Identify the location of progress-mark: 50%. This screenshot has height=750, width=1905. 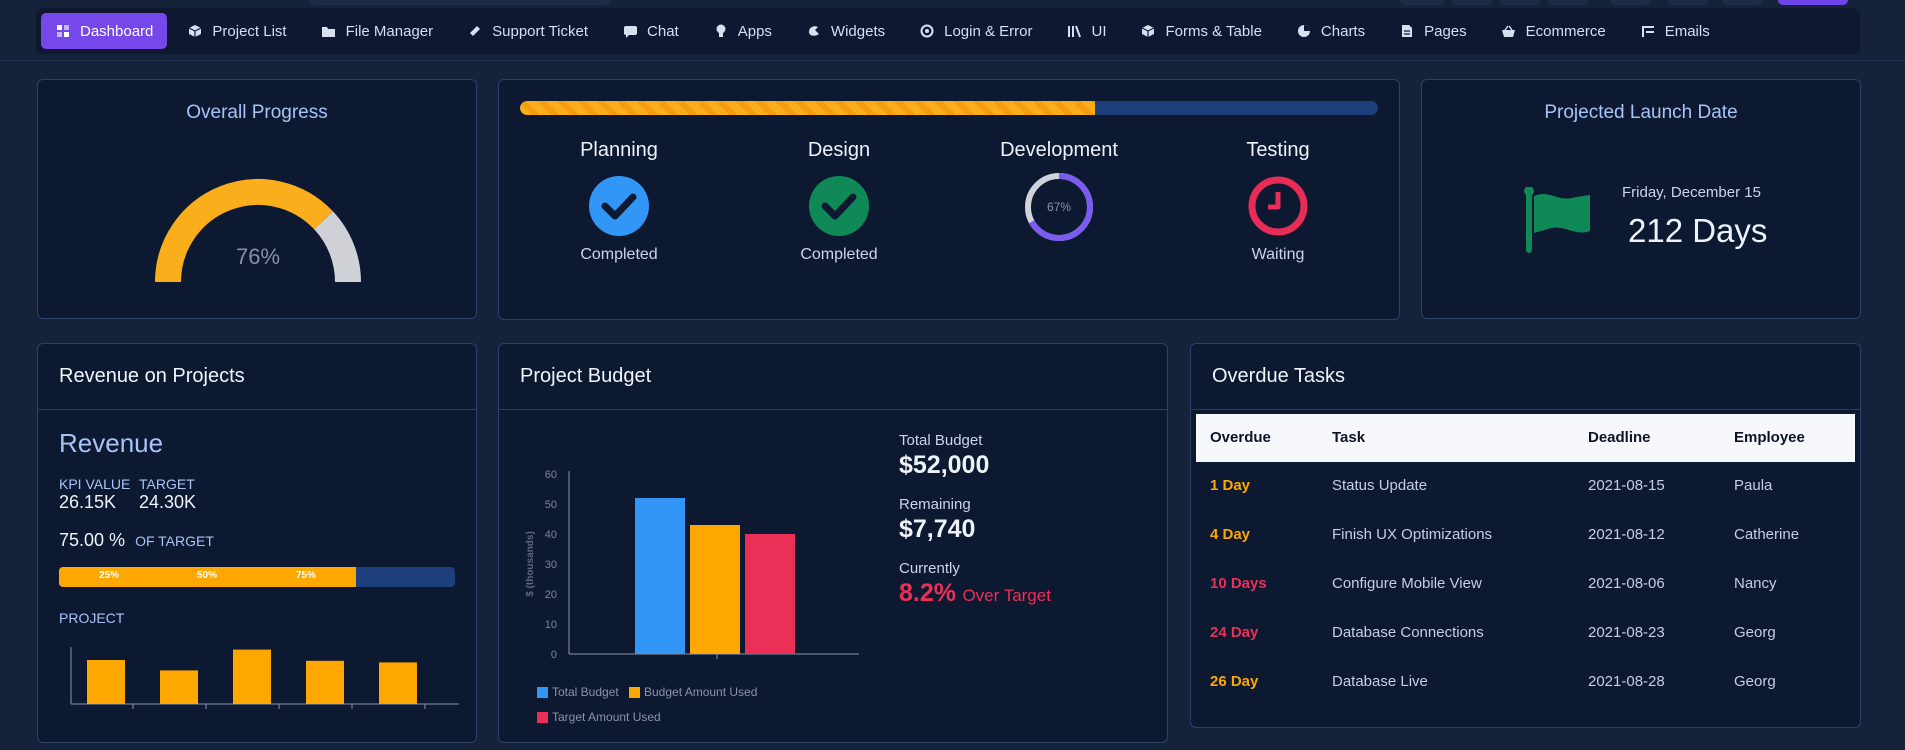
(207, 575).